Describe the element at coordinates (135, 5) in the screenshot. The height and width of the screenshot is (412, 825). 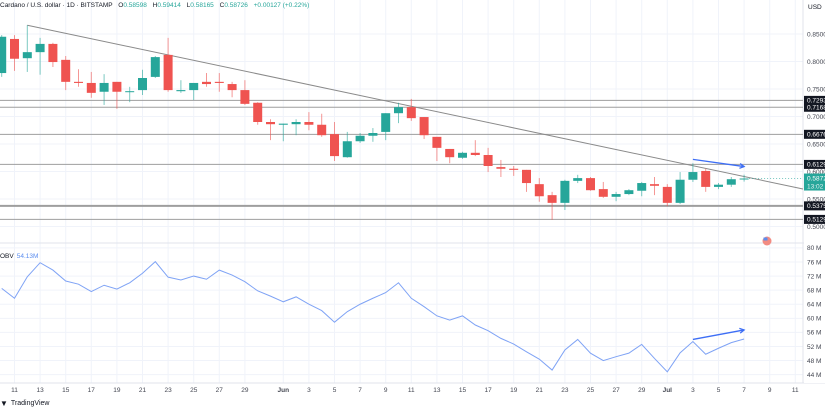
I see `open-value: 0.58598` at that location.